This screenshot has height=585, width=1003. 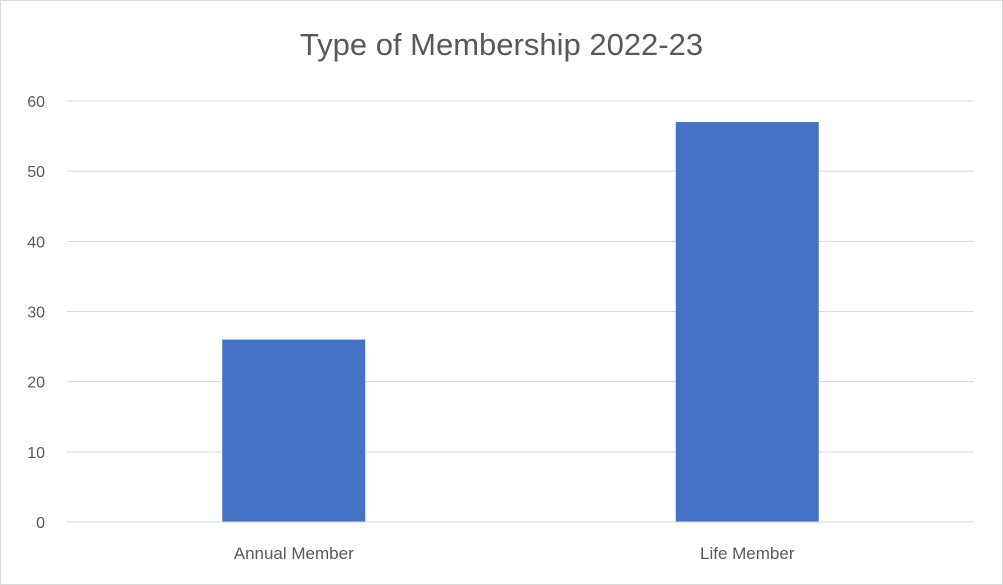 What do you see at coordinates (36, 242) in the screenshot?
I see `y-tick-label: 40` at bounding box center [36, 242].